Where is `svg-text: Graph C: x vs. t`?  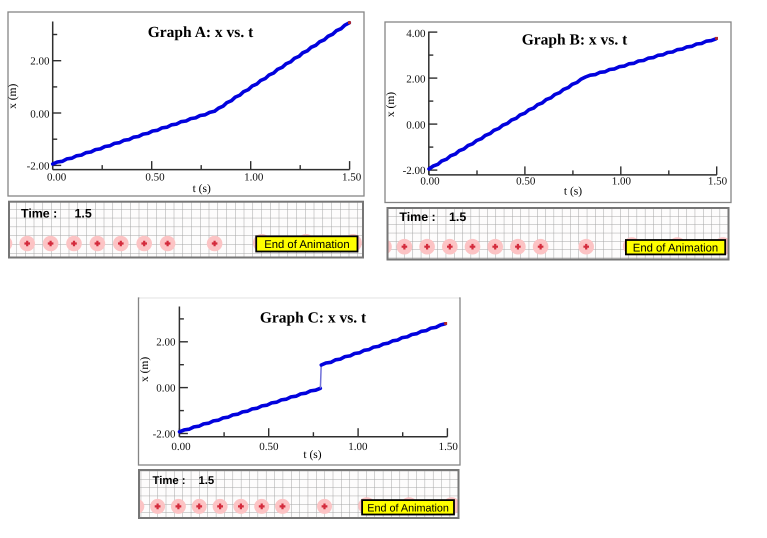 svg-text: Graph C: x vs. t is located at coordinates (313, 318).